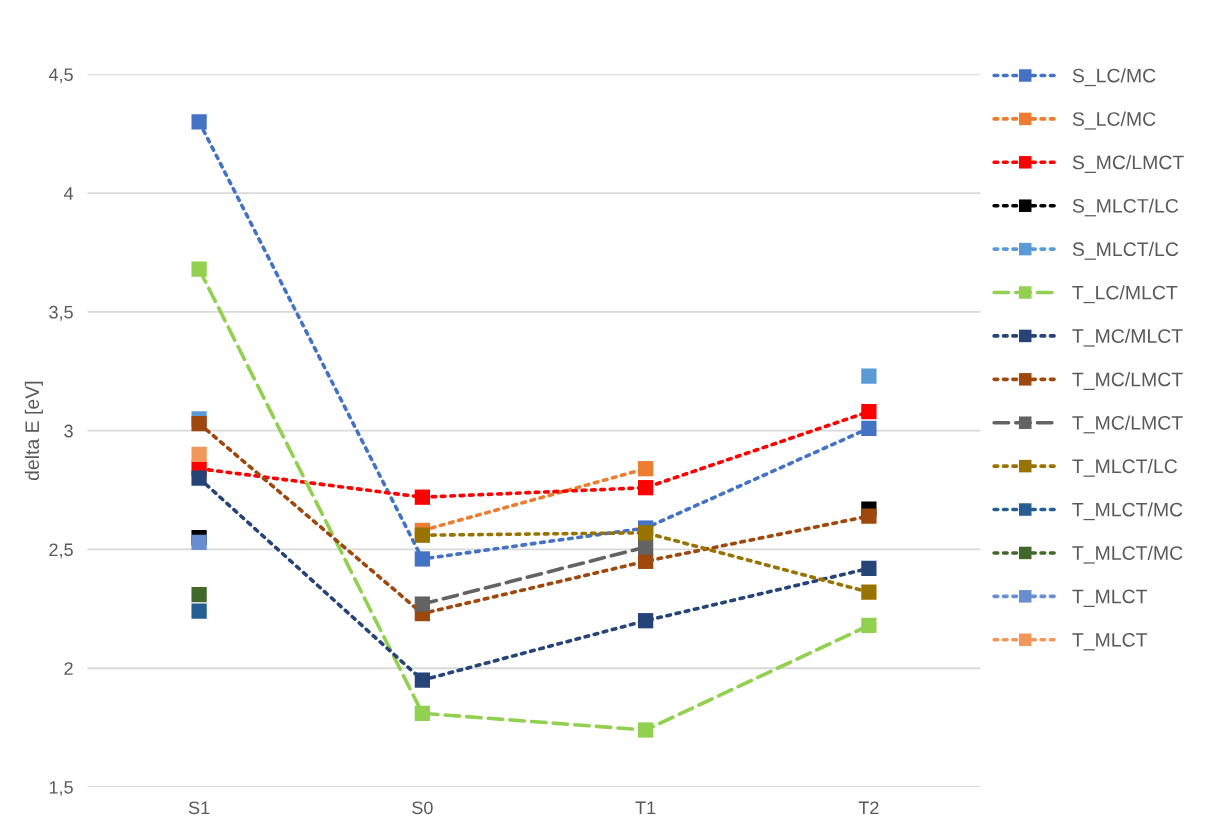 This screenshot has width=1215, height=836. I want to click on legend-label: T_MC/MLCT, so click(1127, 337).